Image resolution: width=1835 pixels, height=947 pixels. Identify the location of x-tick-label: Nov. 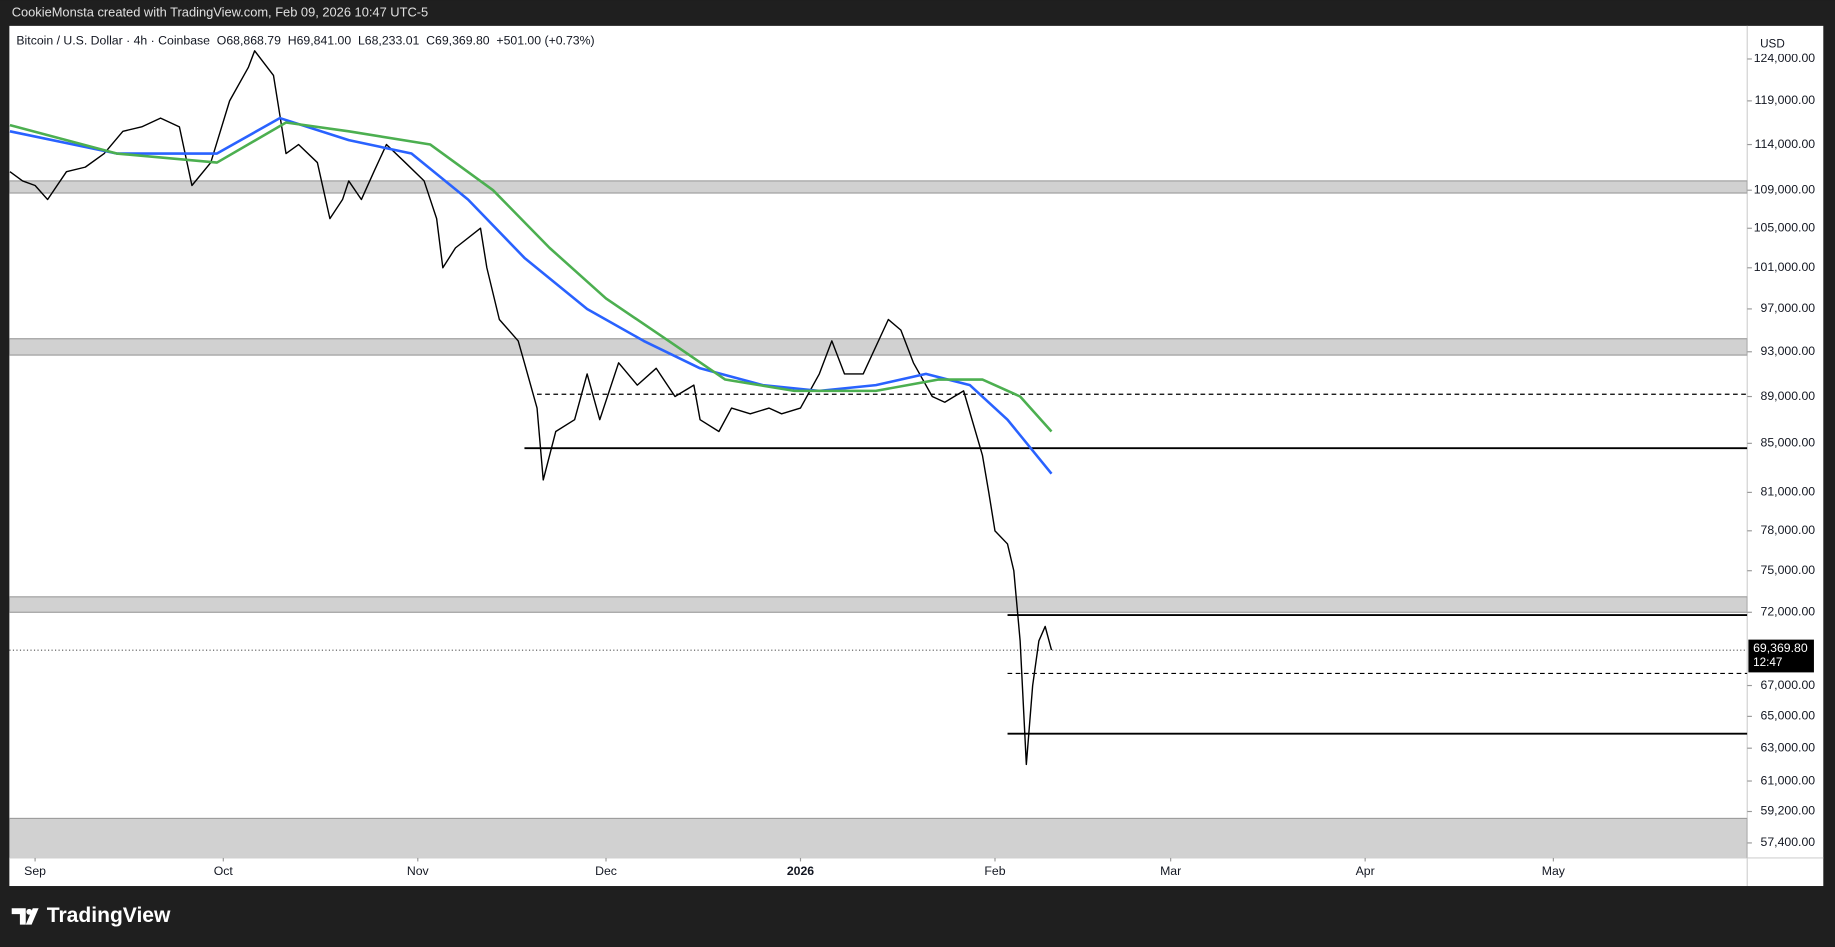
(418, 871).